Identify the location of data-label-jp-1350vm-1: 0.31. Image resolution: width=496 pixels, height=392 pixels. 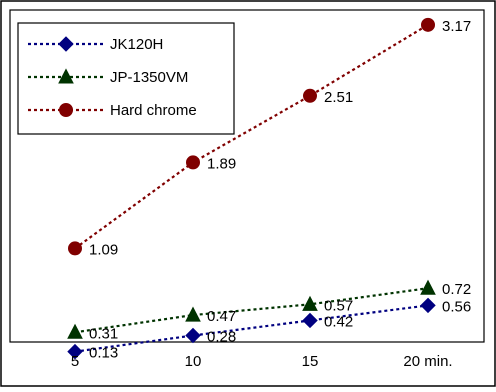
(103, 333).